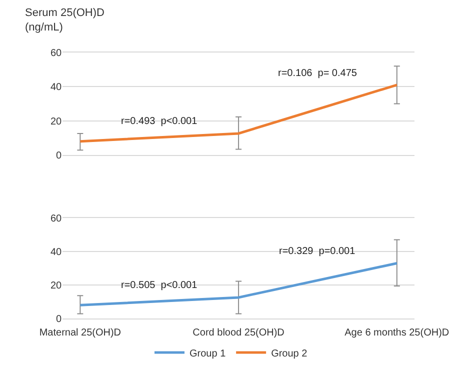  I want to click on x-tick-label: Cord blood 25(OH)D, so click(238, 333).